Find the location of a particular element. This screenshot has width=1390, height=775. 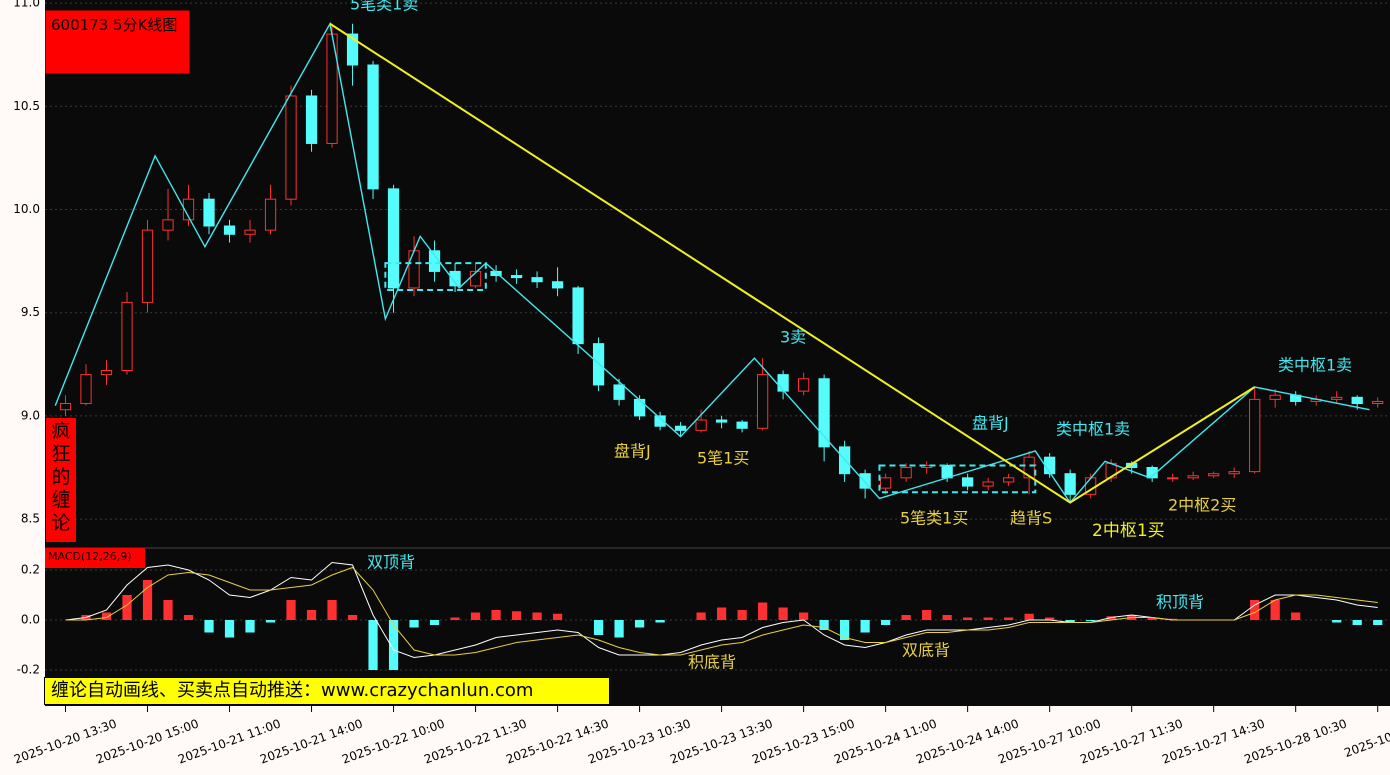

x-tick-label: 2025-10-28 is located at coordinates (1366, 741).